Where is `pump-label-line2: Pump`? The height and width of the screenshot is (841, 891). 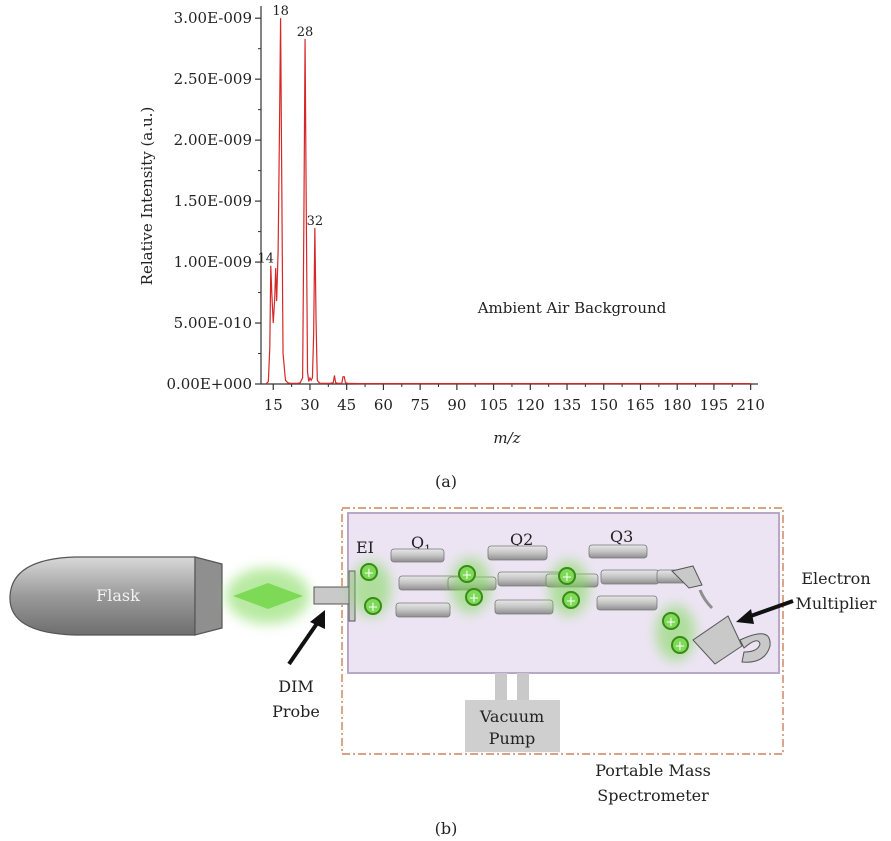 pump-label-line2: Pump is located at coordinates (512, 738).